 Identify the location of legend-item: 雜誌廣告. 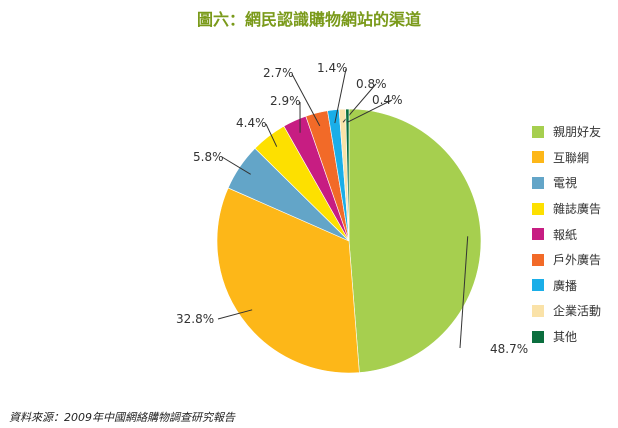
(566, 209).